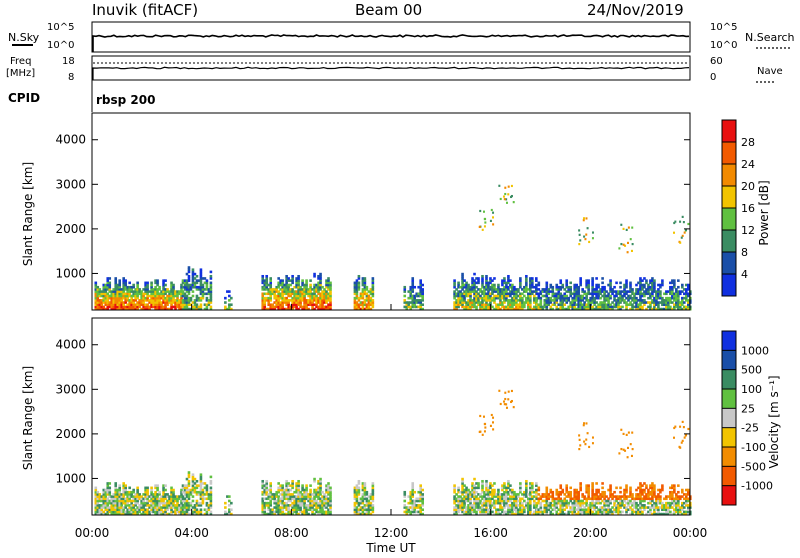 The width and height of the screenshot is (800, 558). Describe the element at coordinates (729, 197) in the screenshot. I see `colorbar-swatch` at that location.